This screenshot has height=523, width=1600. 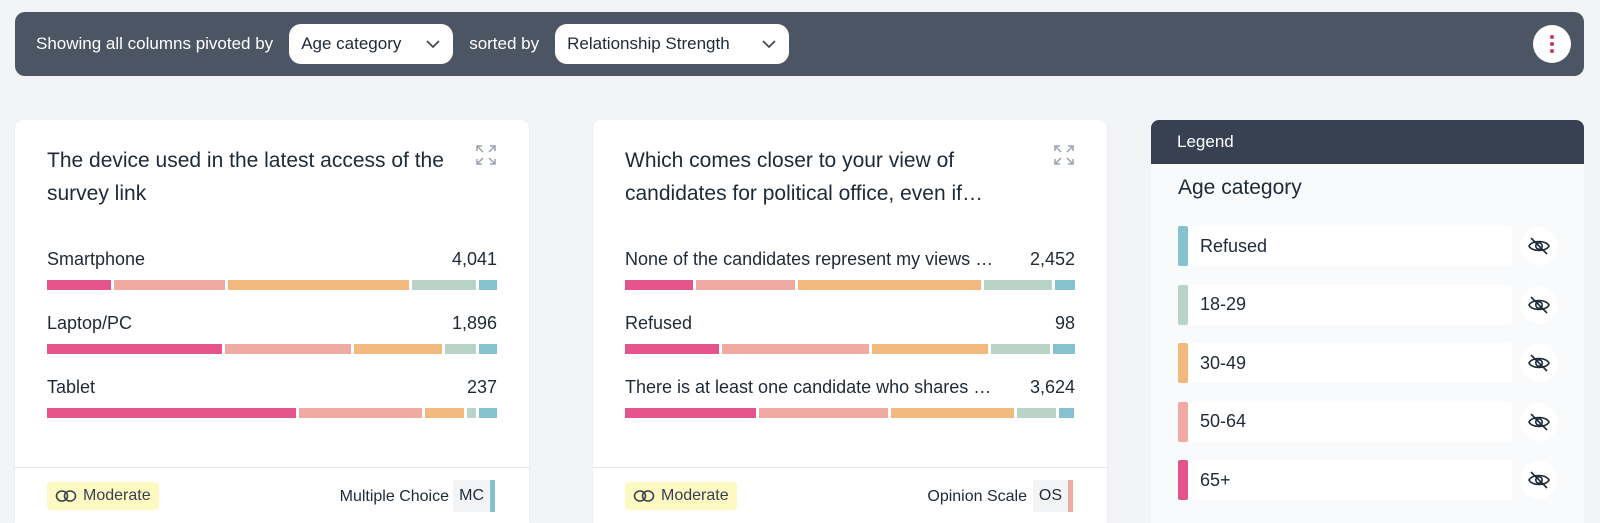 What do you see at coordinates (1345, 304) in the screenshot?
I see `legend-item-box: 18-29` at bounding box center [1345, 304].